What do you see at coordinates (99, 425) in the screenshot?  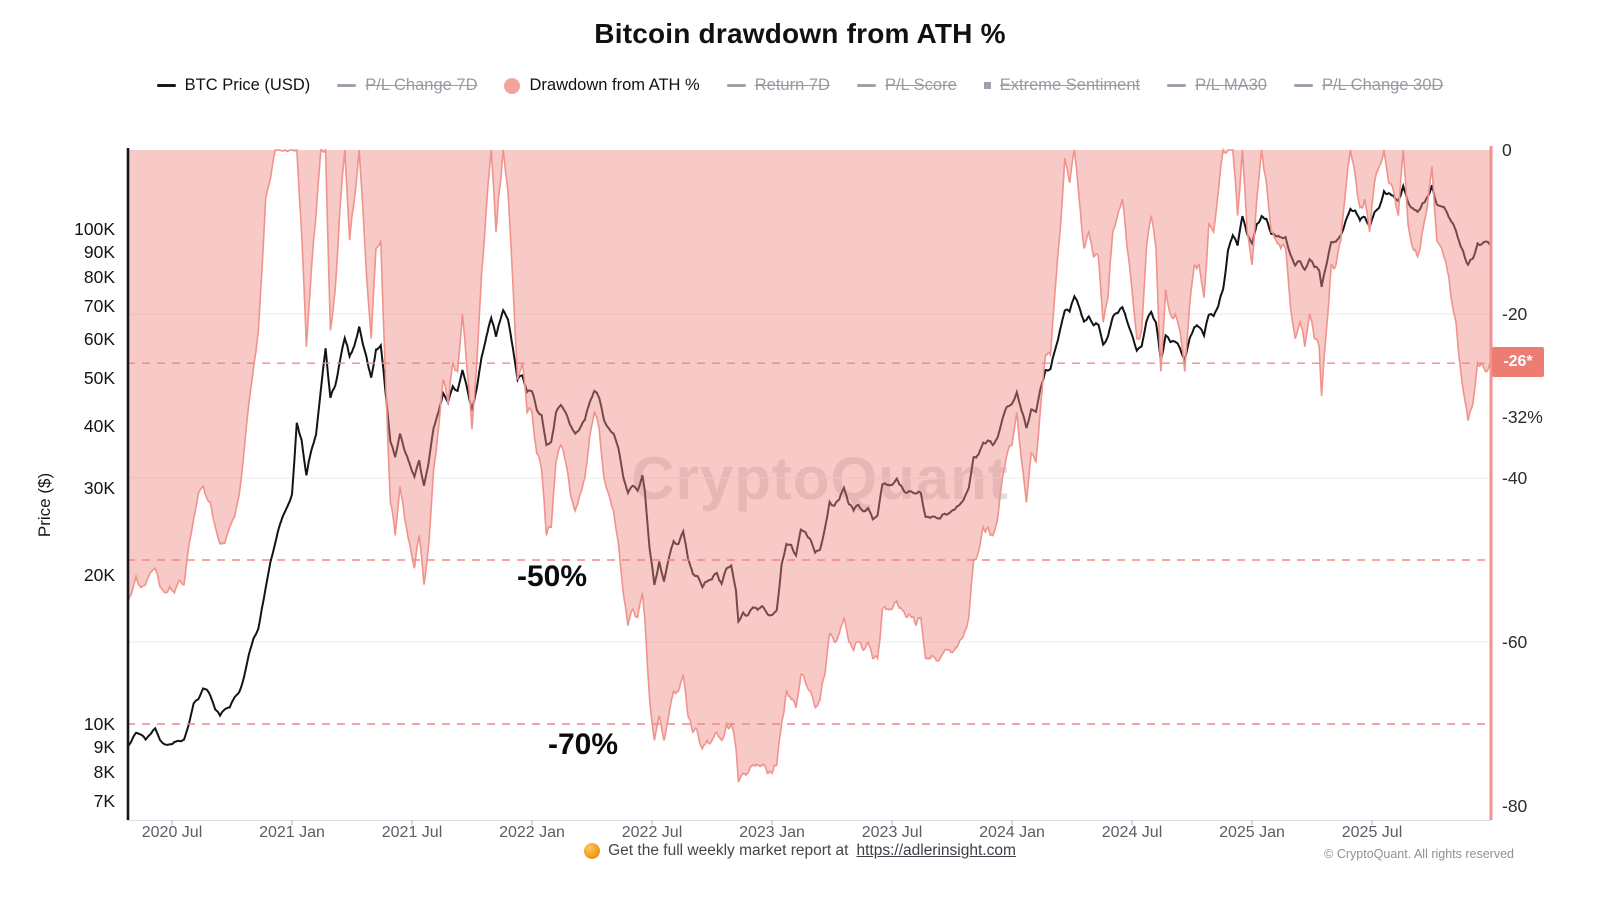 I see `price-axis-tick: 40K` at bounding box center [99, 425].